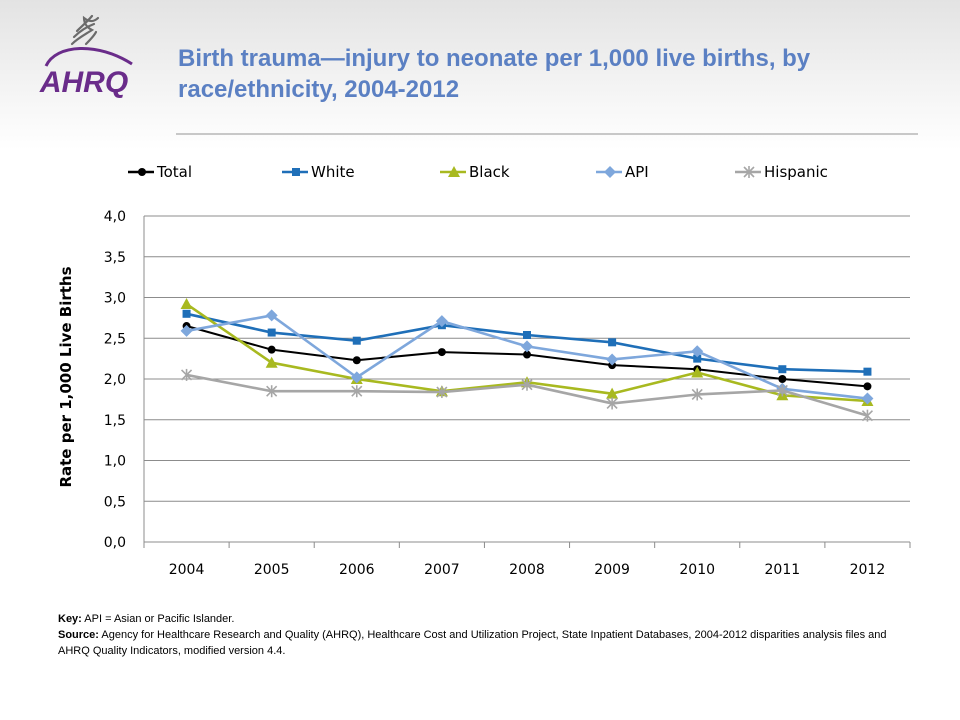 The image size is (960, 720). I want to click on legend-label: Black, so click(489, 172).